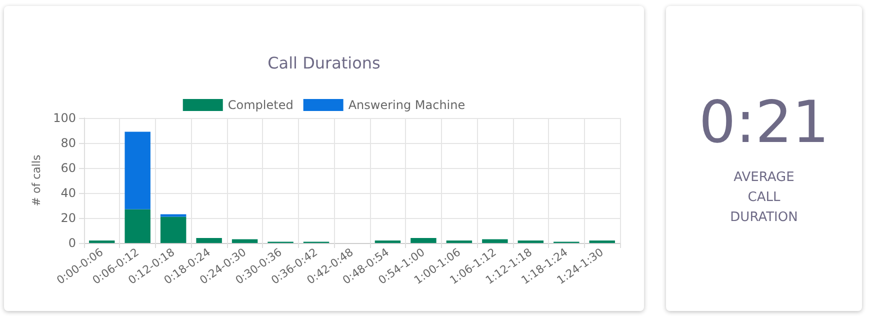 The image size is (875, 325). I want to click on y-tick-label: 20, so click(68, 218).